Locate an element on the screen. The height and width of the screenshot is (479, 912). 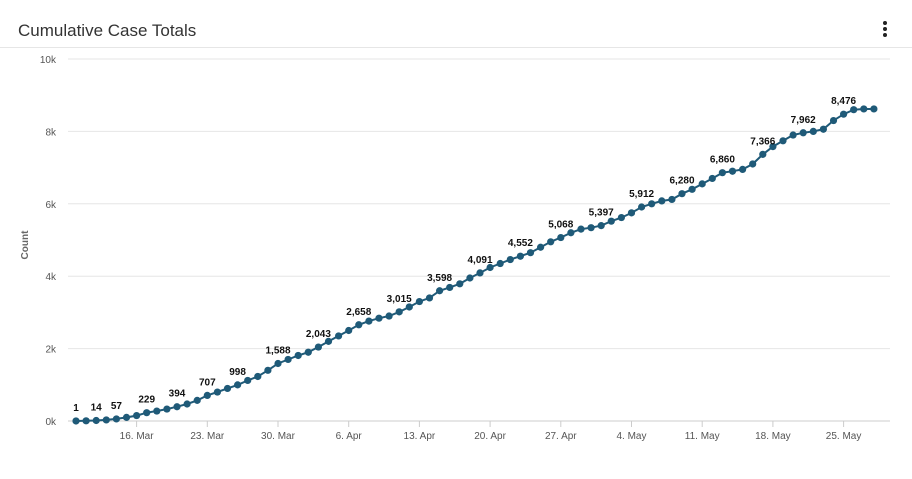
data-label: 7,962 is located at coordinates (803, 120).